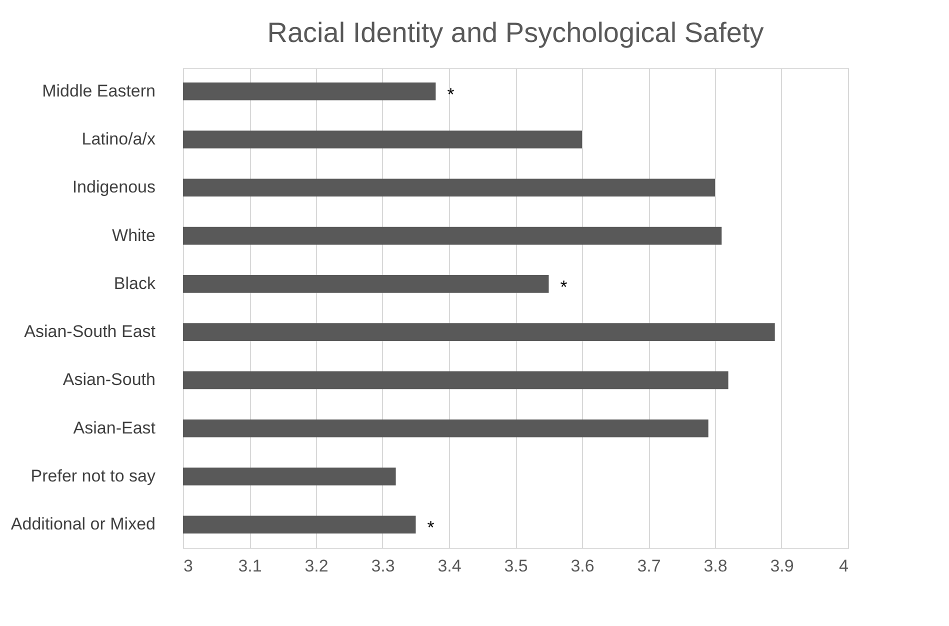 Image resolution: width=949 pixels, height=626 pixels. Describe the element at coordinates (99, 90) in the screenshot. I see `y-tick-label: Middle Eastern` at that location.